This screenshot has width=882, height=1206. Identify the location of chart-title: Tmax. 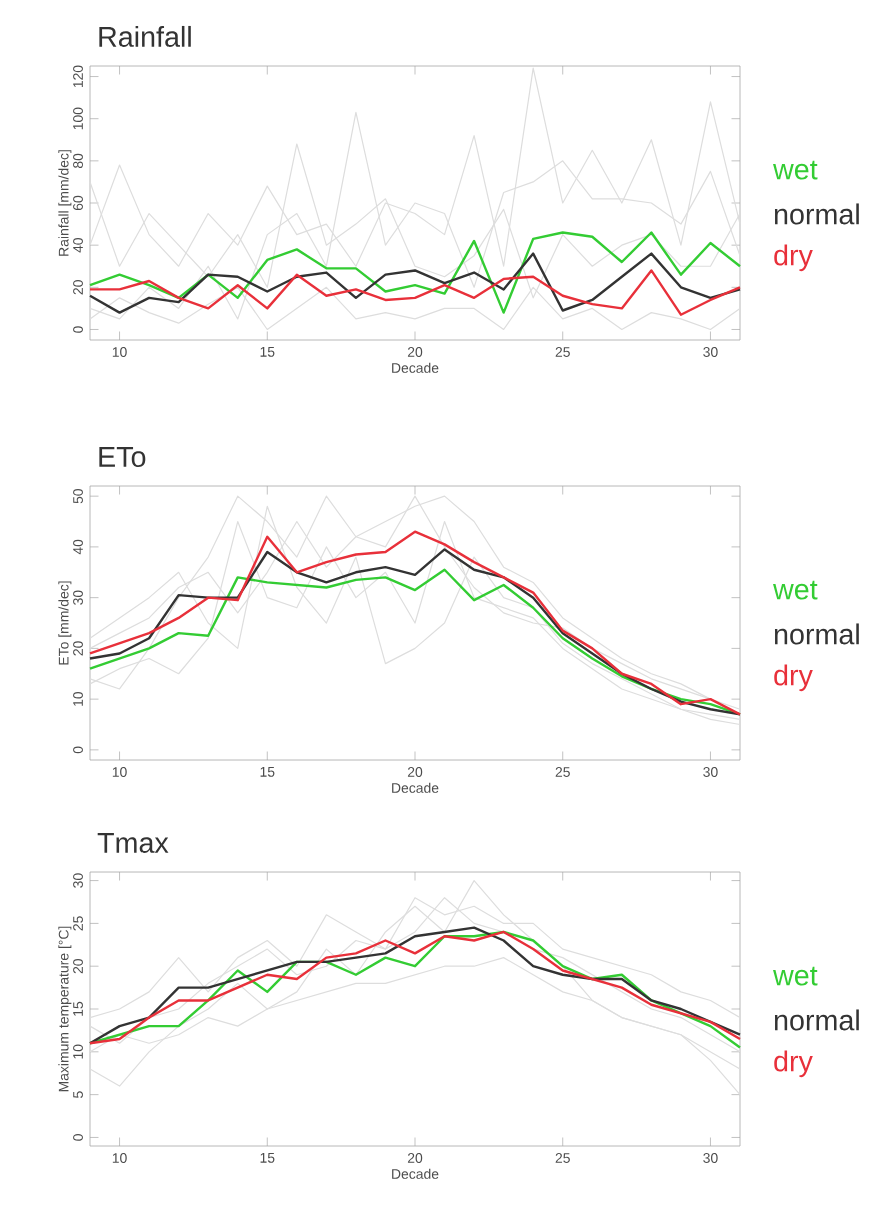
(133, 843).